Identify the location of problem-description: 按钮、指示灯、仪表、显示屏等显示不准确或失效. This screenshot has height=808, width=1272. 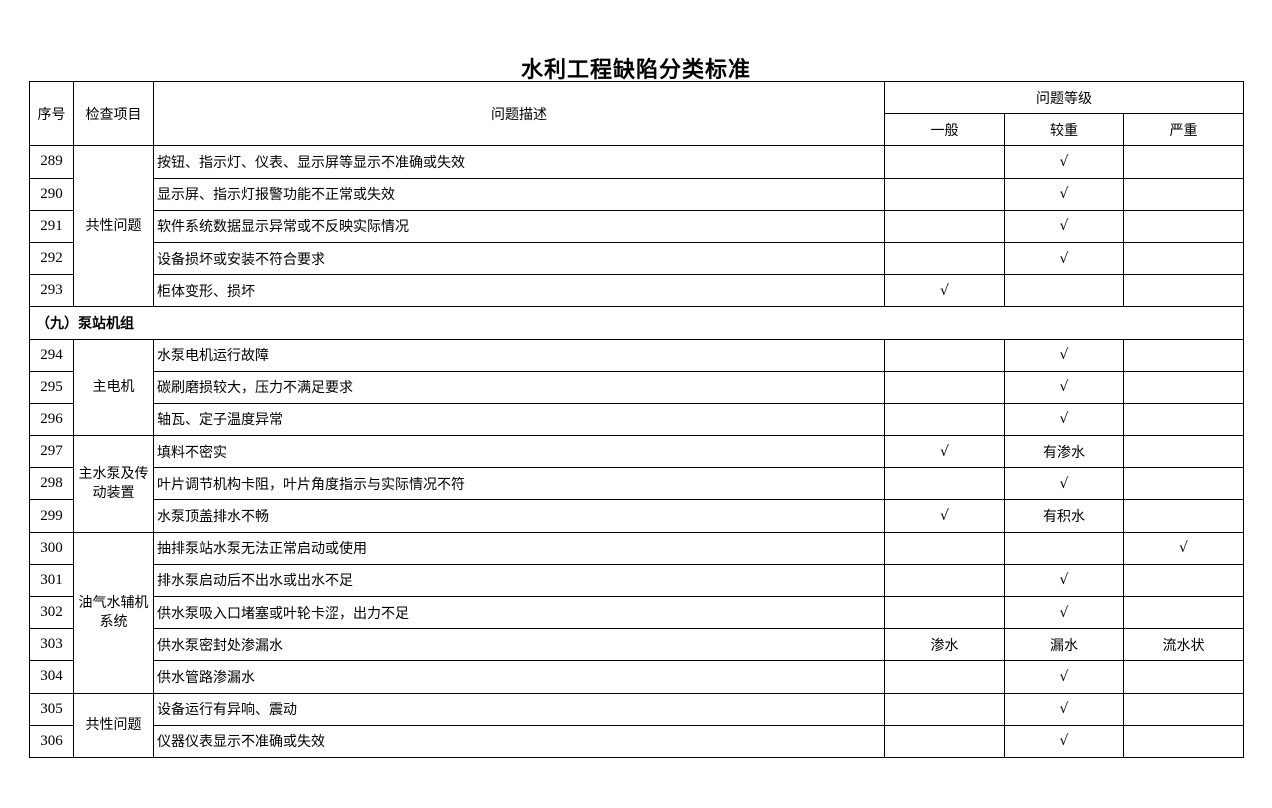
(519, 162).